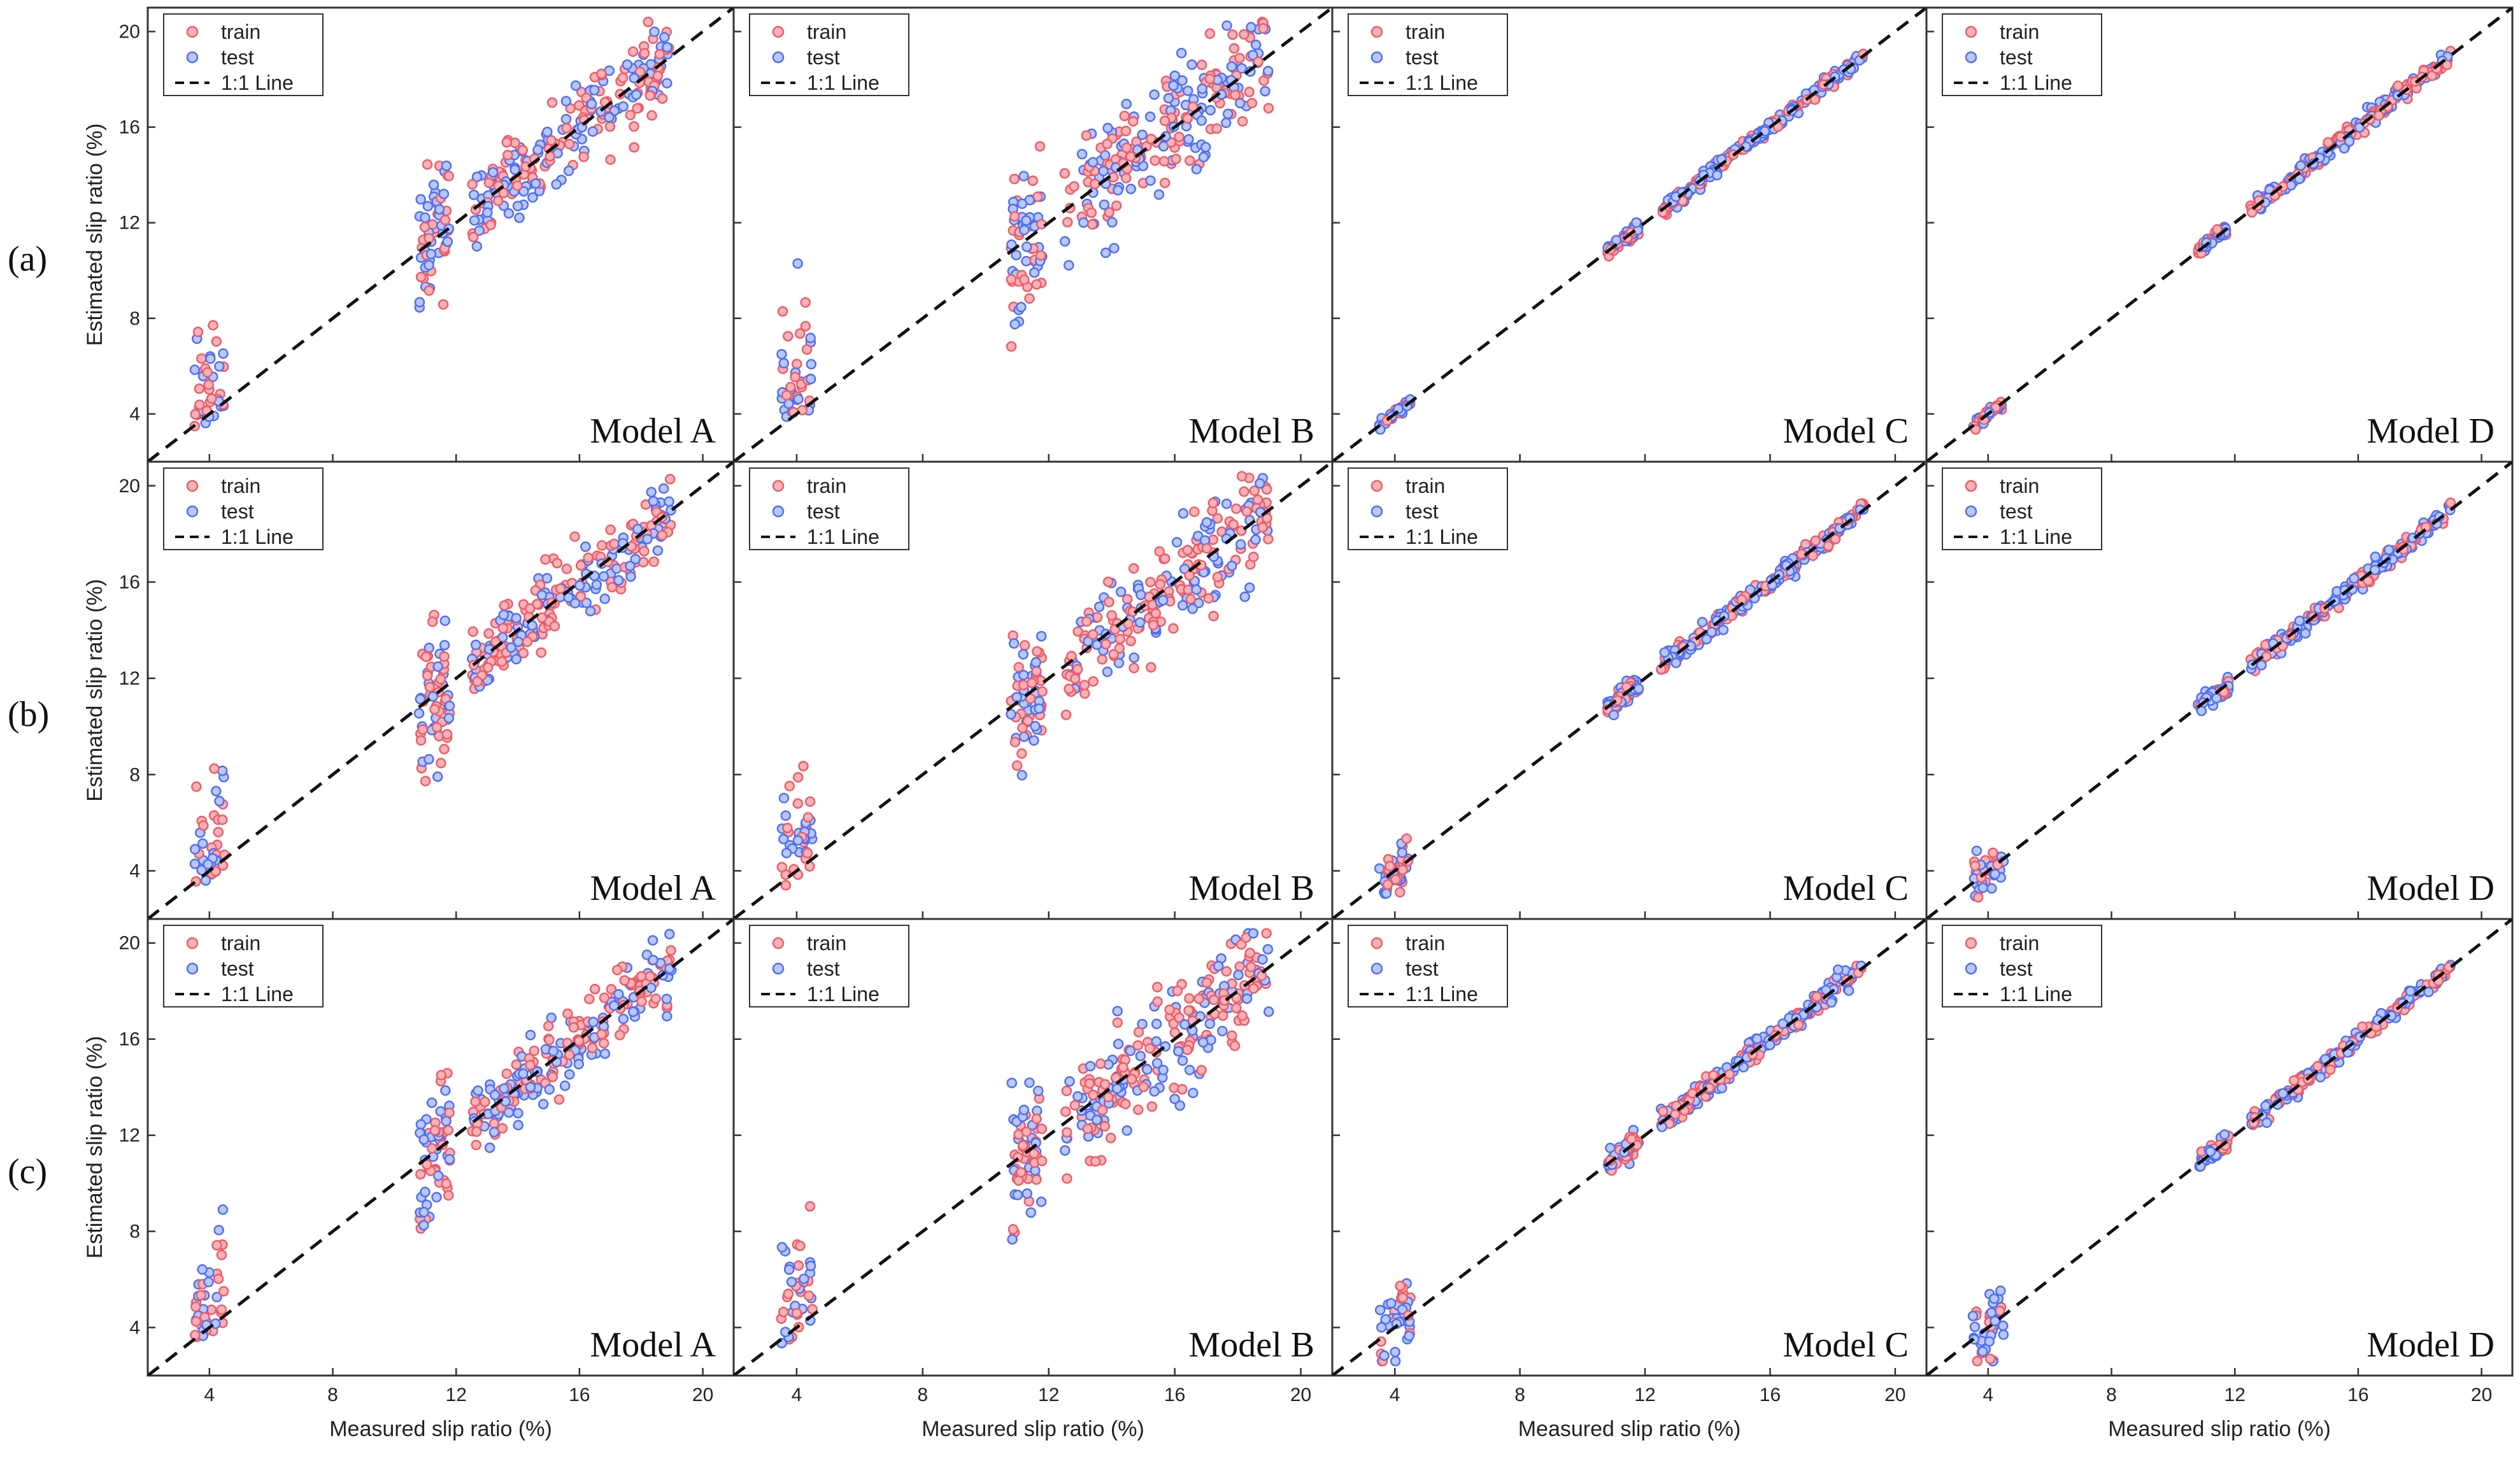  Describe the element at coordinates (209, 1395) in the screenshot. I see `x-tick-label: 4` at that location.